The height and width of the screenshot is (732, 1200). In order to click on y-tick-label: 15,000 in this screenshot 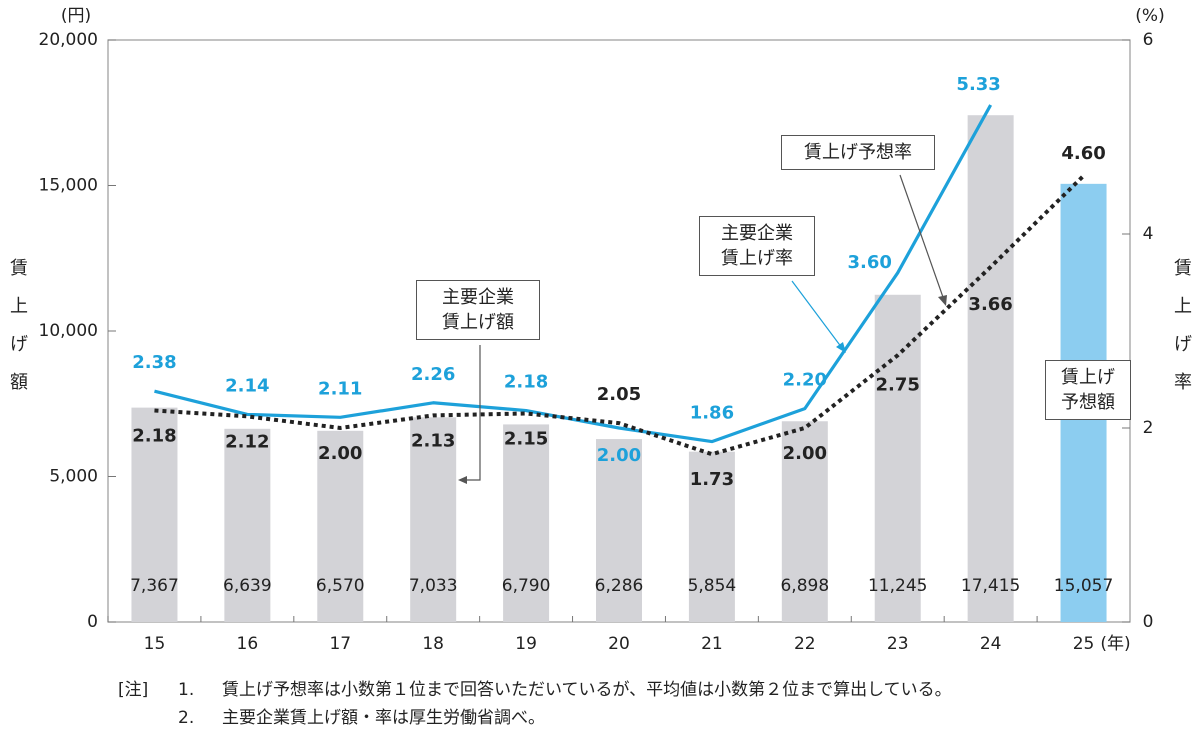, I will do `click(68, 186)`.